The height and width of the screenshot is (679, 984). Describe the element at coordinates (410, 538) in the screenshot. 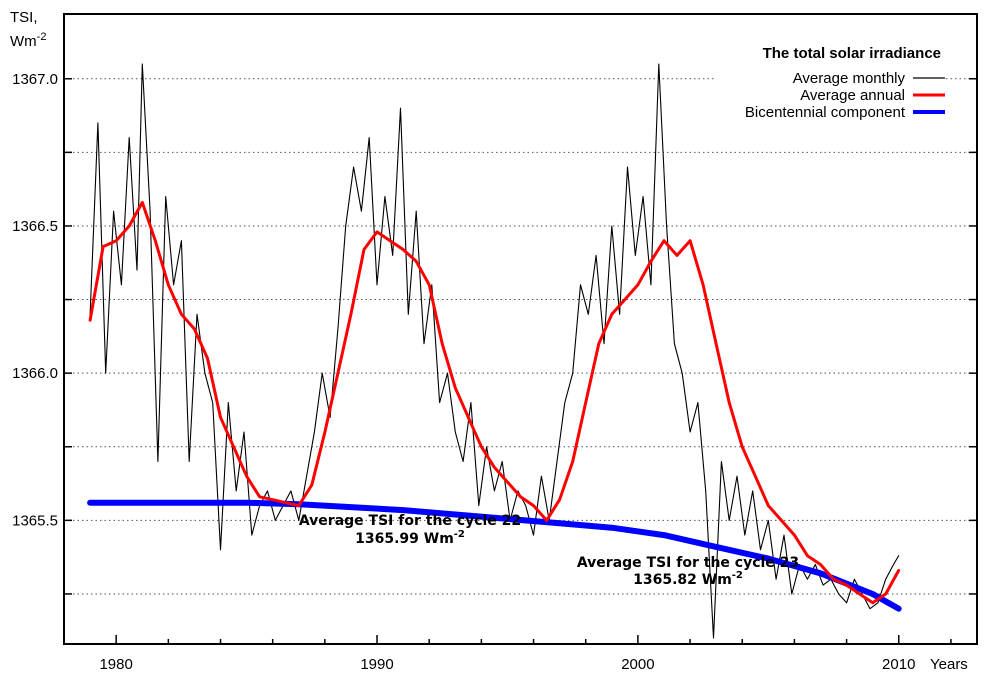

I see `annotation-cycle-22-value: 1365.99 Wm-2` at that location.